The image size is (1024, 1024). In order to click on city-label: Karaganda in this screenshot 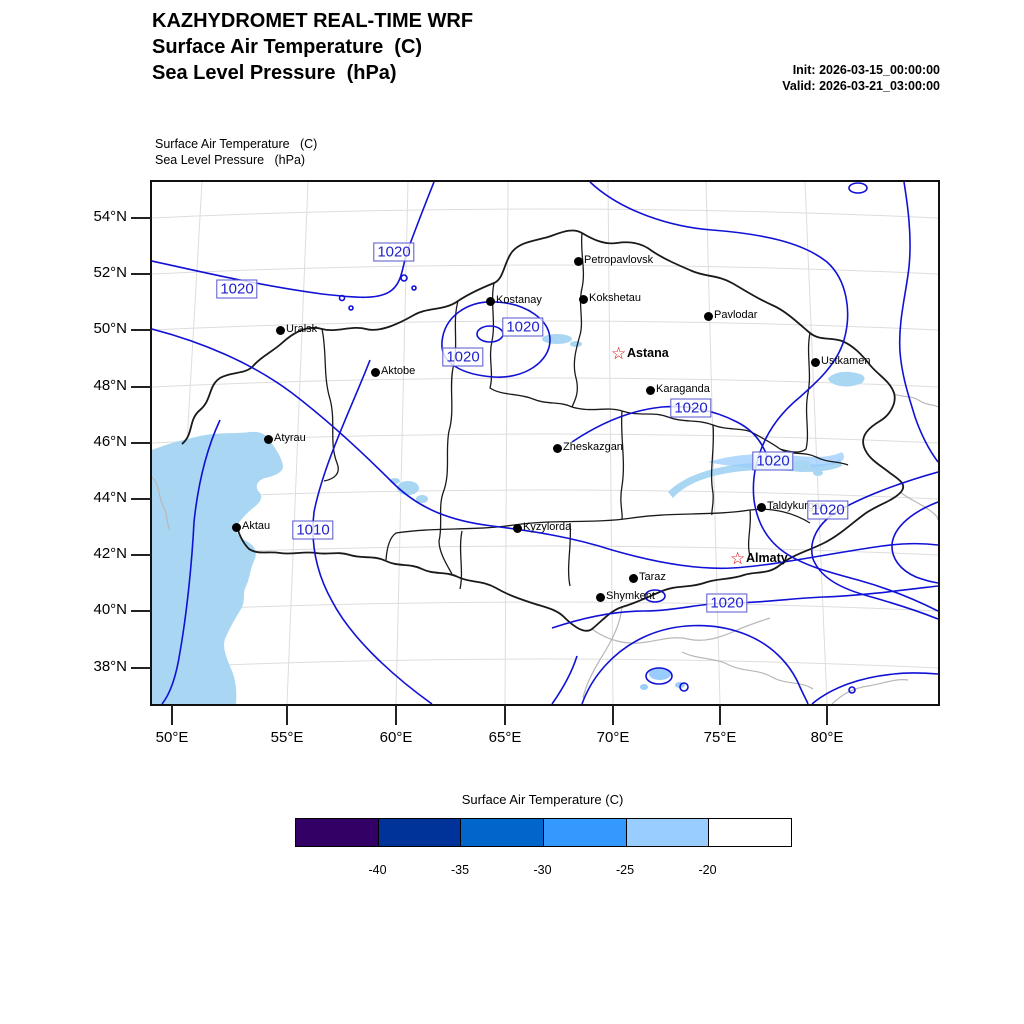, I will do `click(683, 389)`.